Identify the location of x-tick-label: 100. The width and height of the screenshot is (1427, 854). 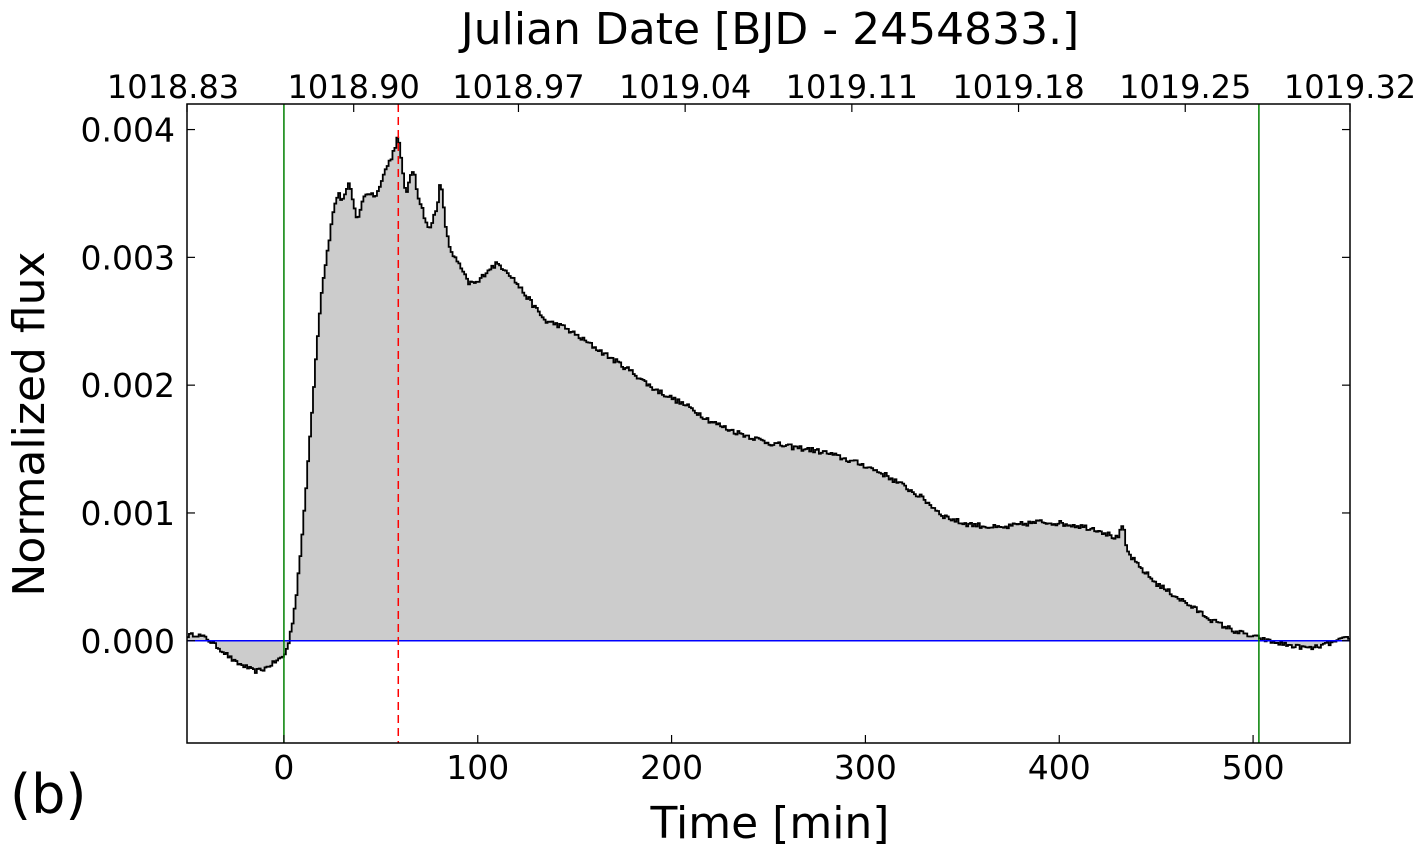
(477, 767).